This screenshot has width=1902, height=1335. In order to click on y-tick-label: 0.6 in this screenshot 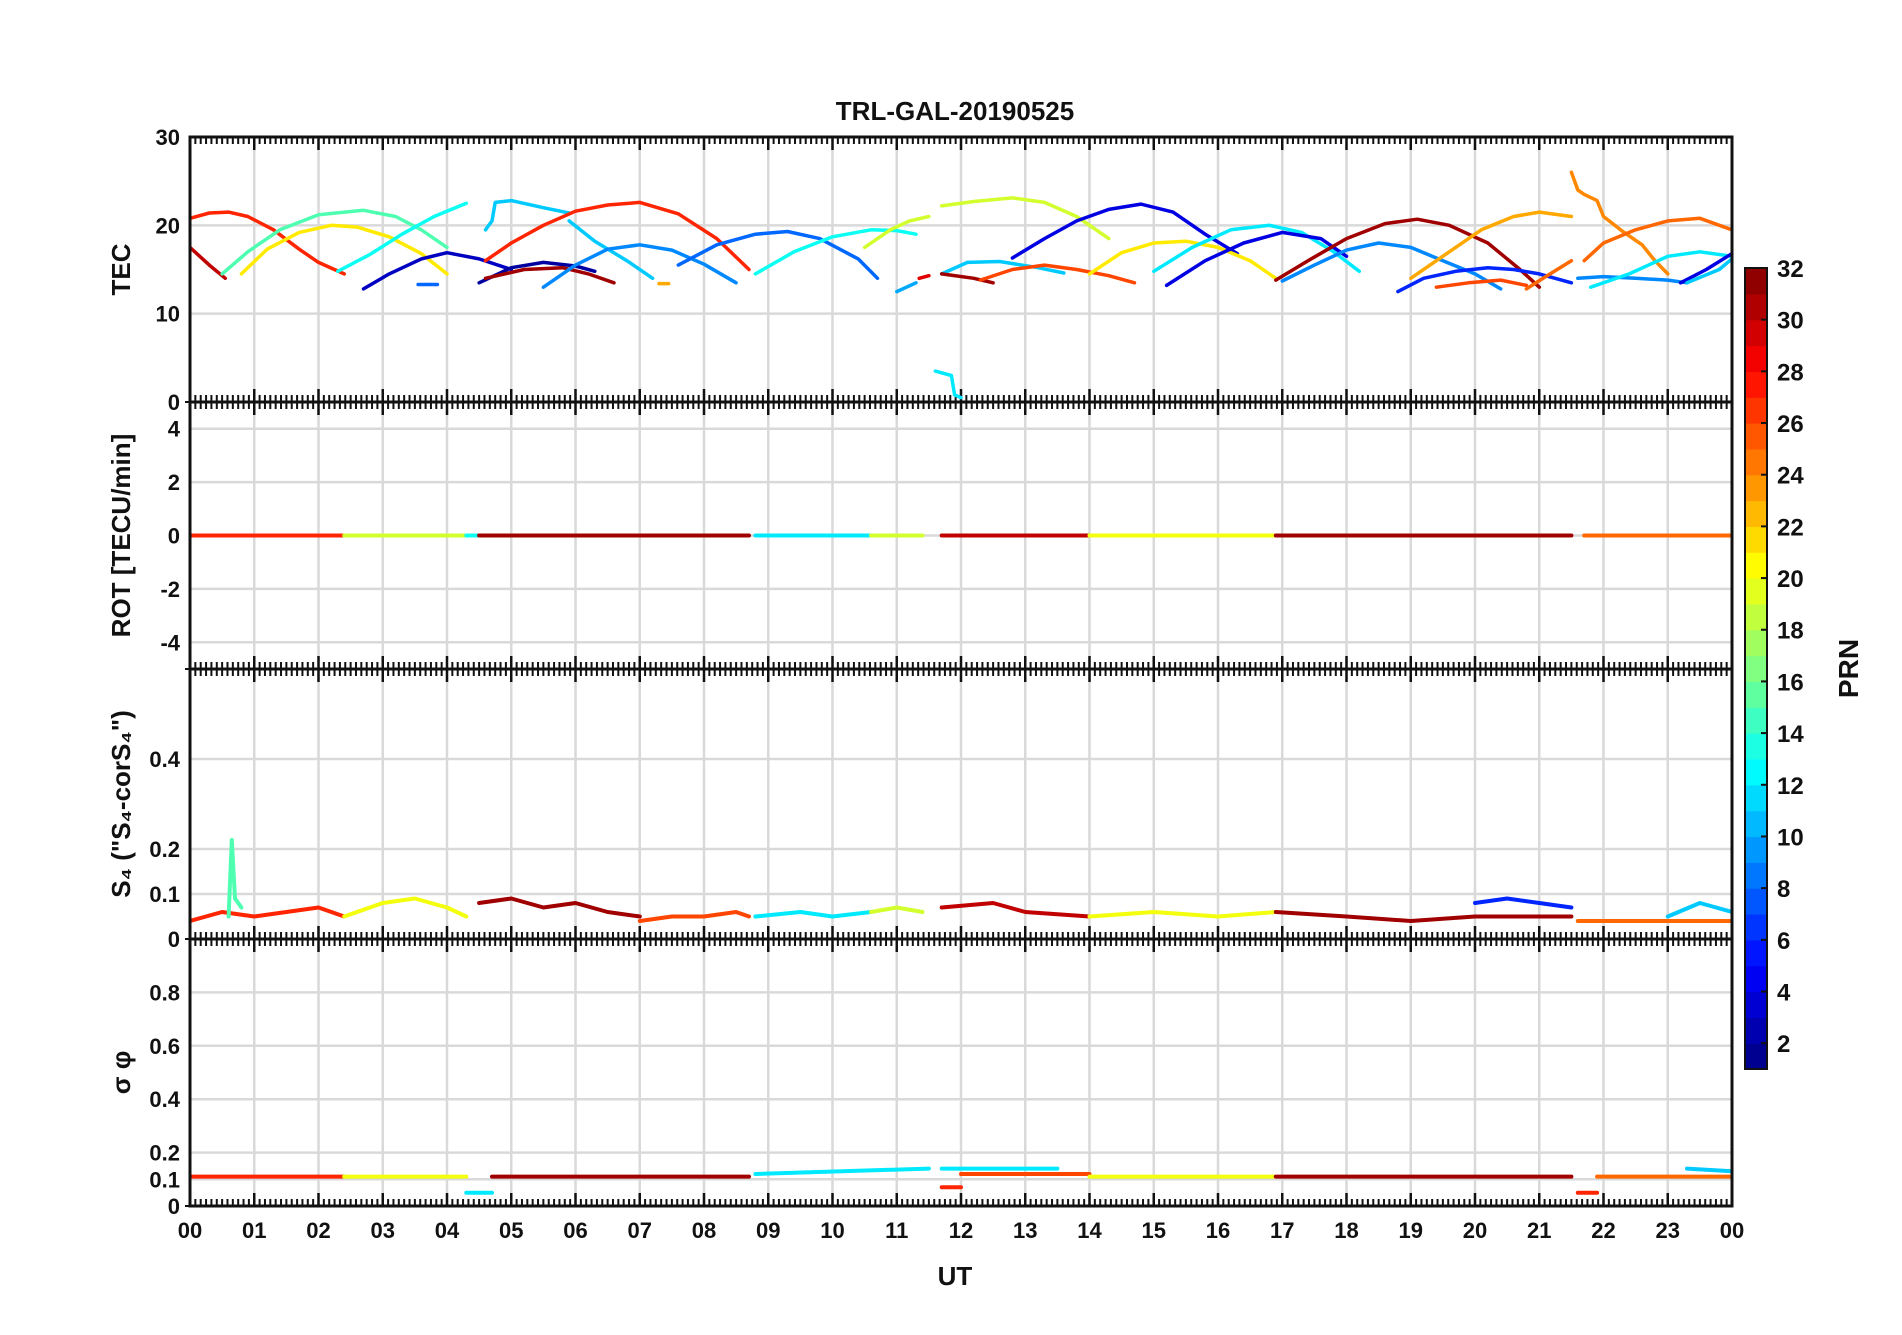, I will do `click(164, 1046)`.